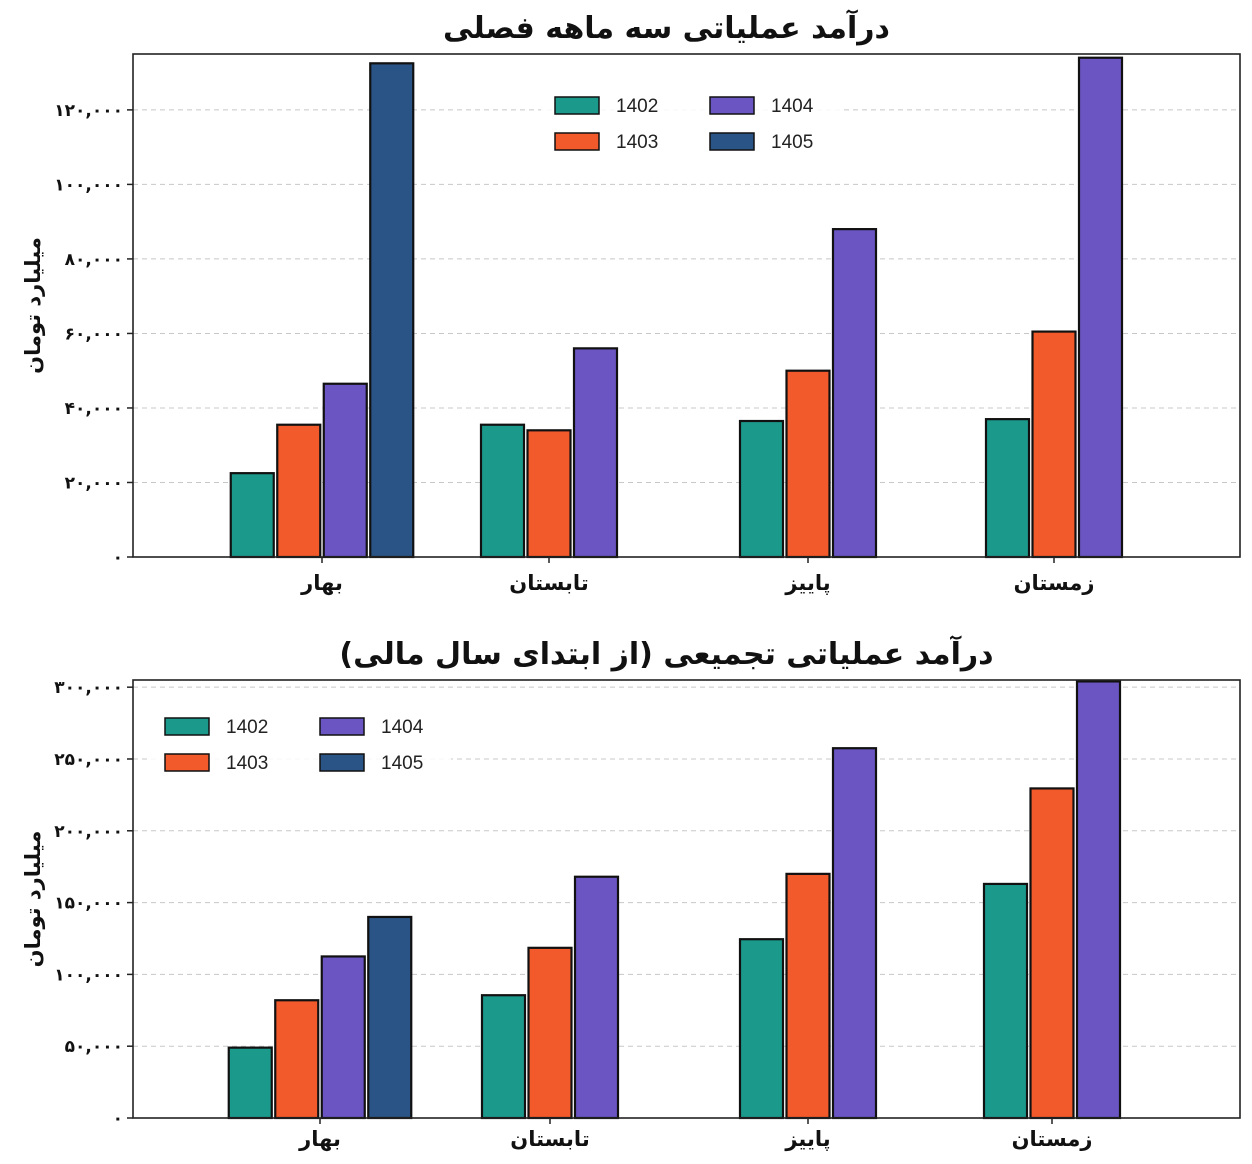 The height and width of the screenshot is (1164, 1252). What do you see at coordinates (88, 832) in the screenshot?
I see `y-tick-label: ۲۰۰,۰۰۰` at bounding box center [88, 832].